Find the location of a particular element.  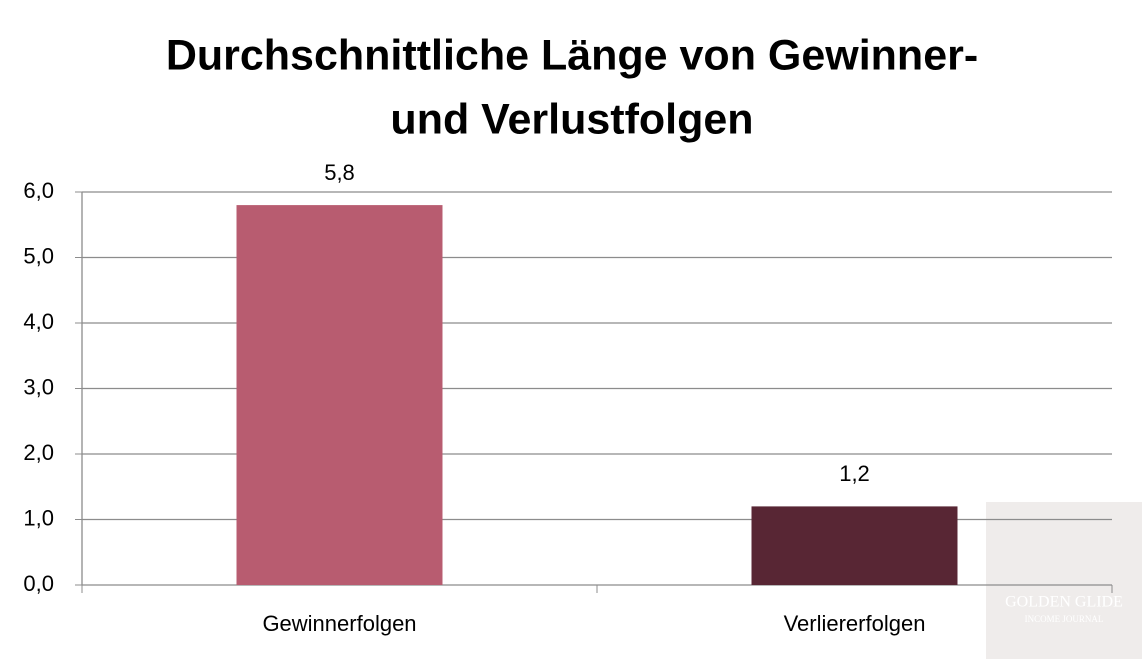

watermark: GOLDEN GLIDE is located at coordinates (1064, 602).